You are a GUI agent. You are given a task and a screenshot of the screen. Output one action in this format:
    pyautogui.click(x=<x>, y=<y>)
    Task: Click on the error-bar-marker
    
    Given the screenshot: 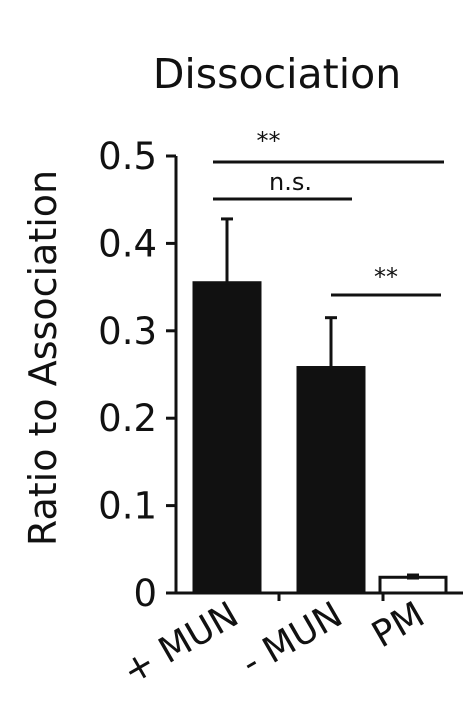 What is the action you would take?
    pyautogui.click(x=413, y=576)
    